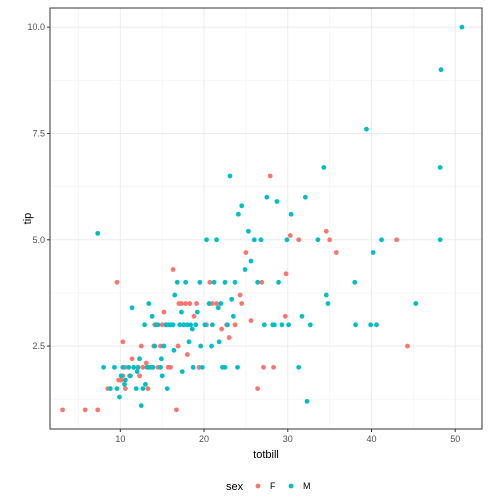  What do you see at coordinates (455, 439) in the screenshot?
I see `x-tick-label: 50` at bounding box center [455, 439].